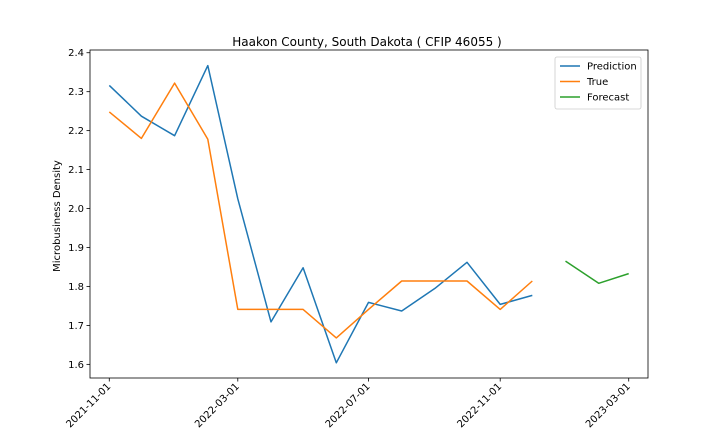  What do you see at coordinates (89, 405) in the screenshot?
I see `x-tick-label: 2021-11-01` at bounding box center [89, 405].